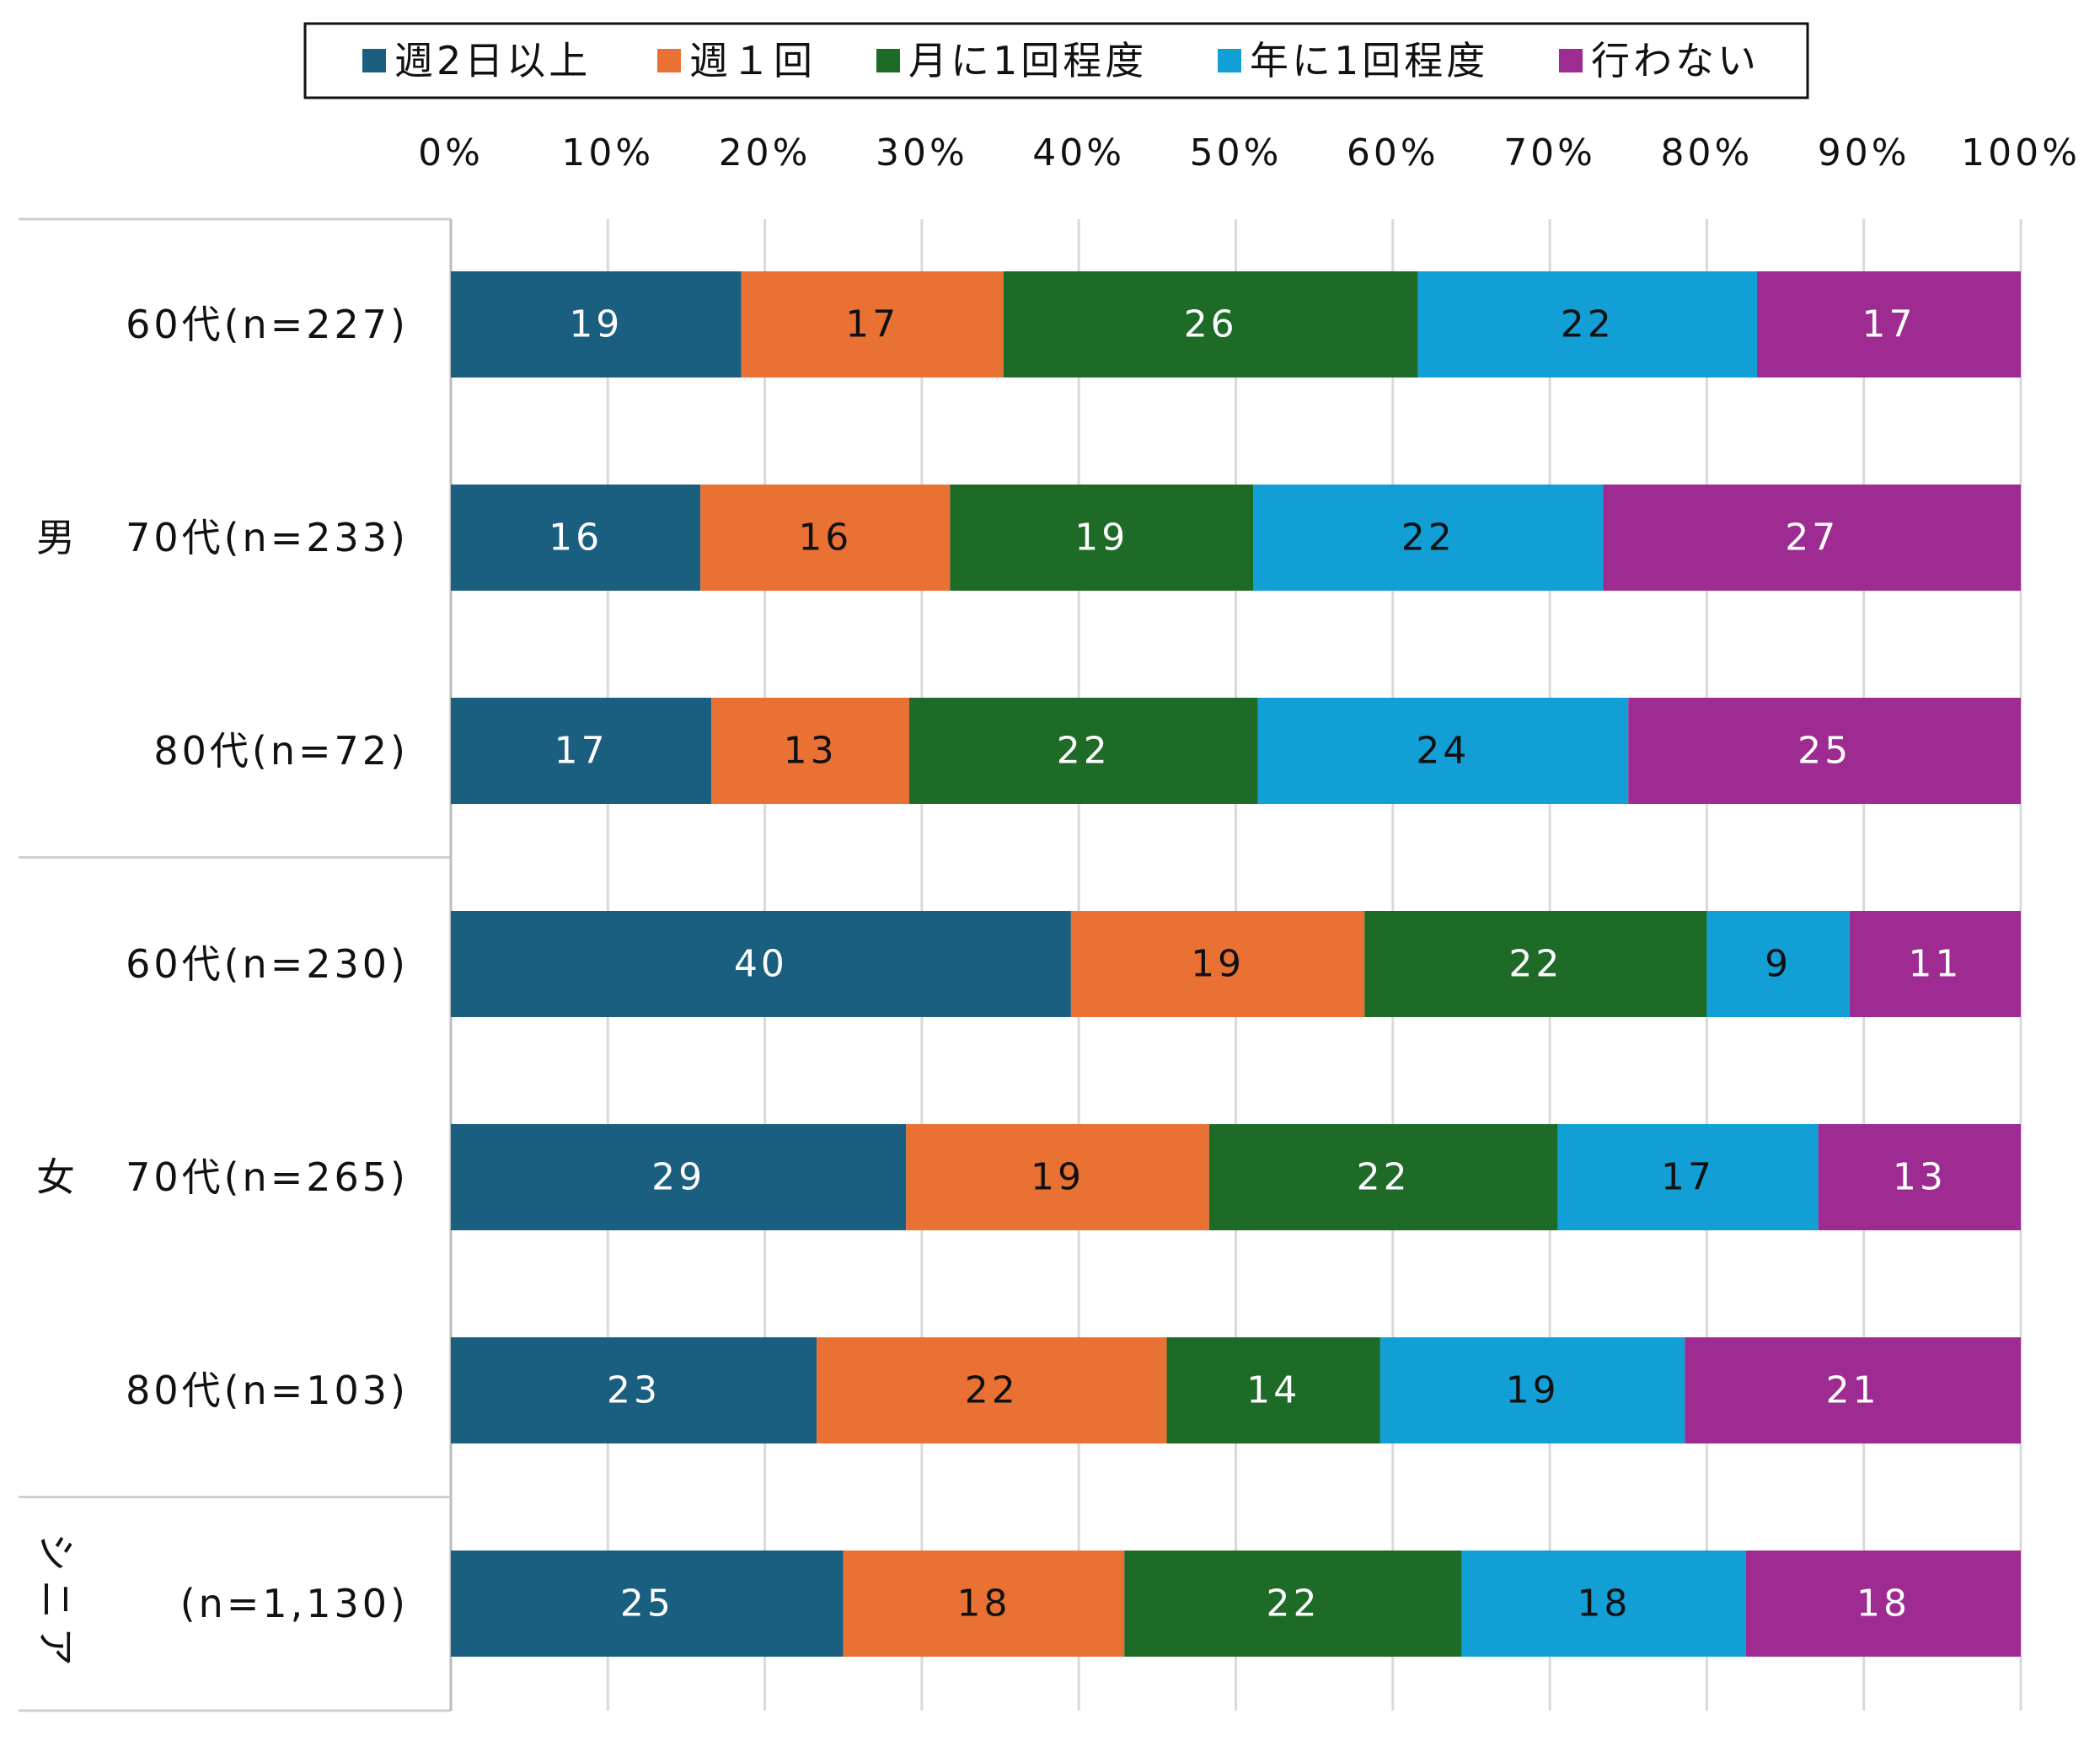  I want to click on group-label: シニア, so click(55, 1603).